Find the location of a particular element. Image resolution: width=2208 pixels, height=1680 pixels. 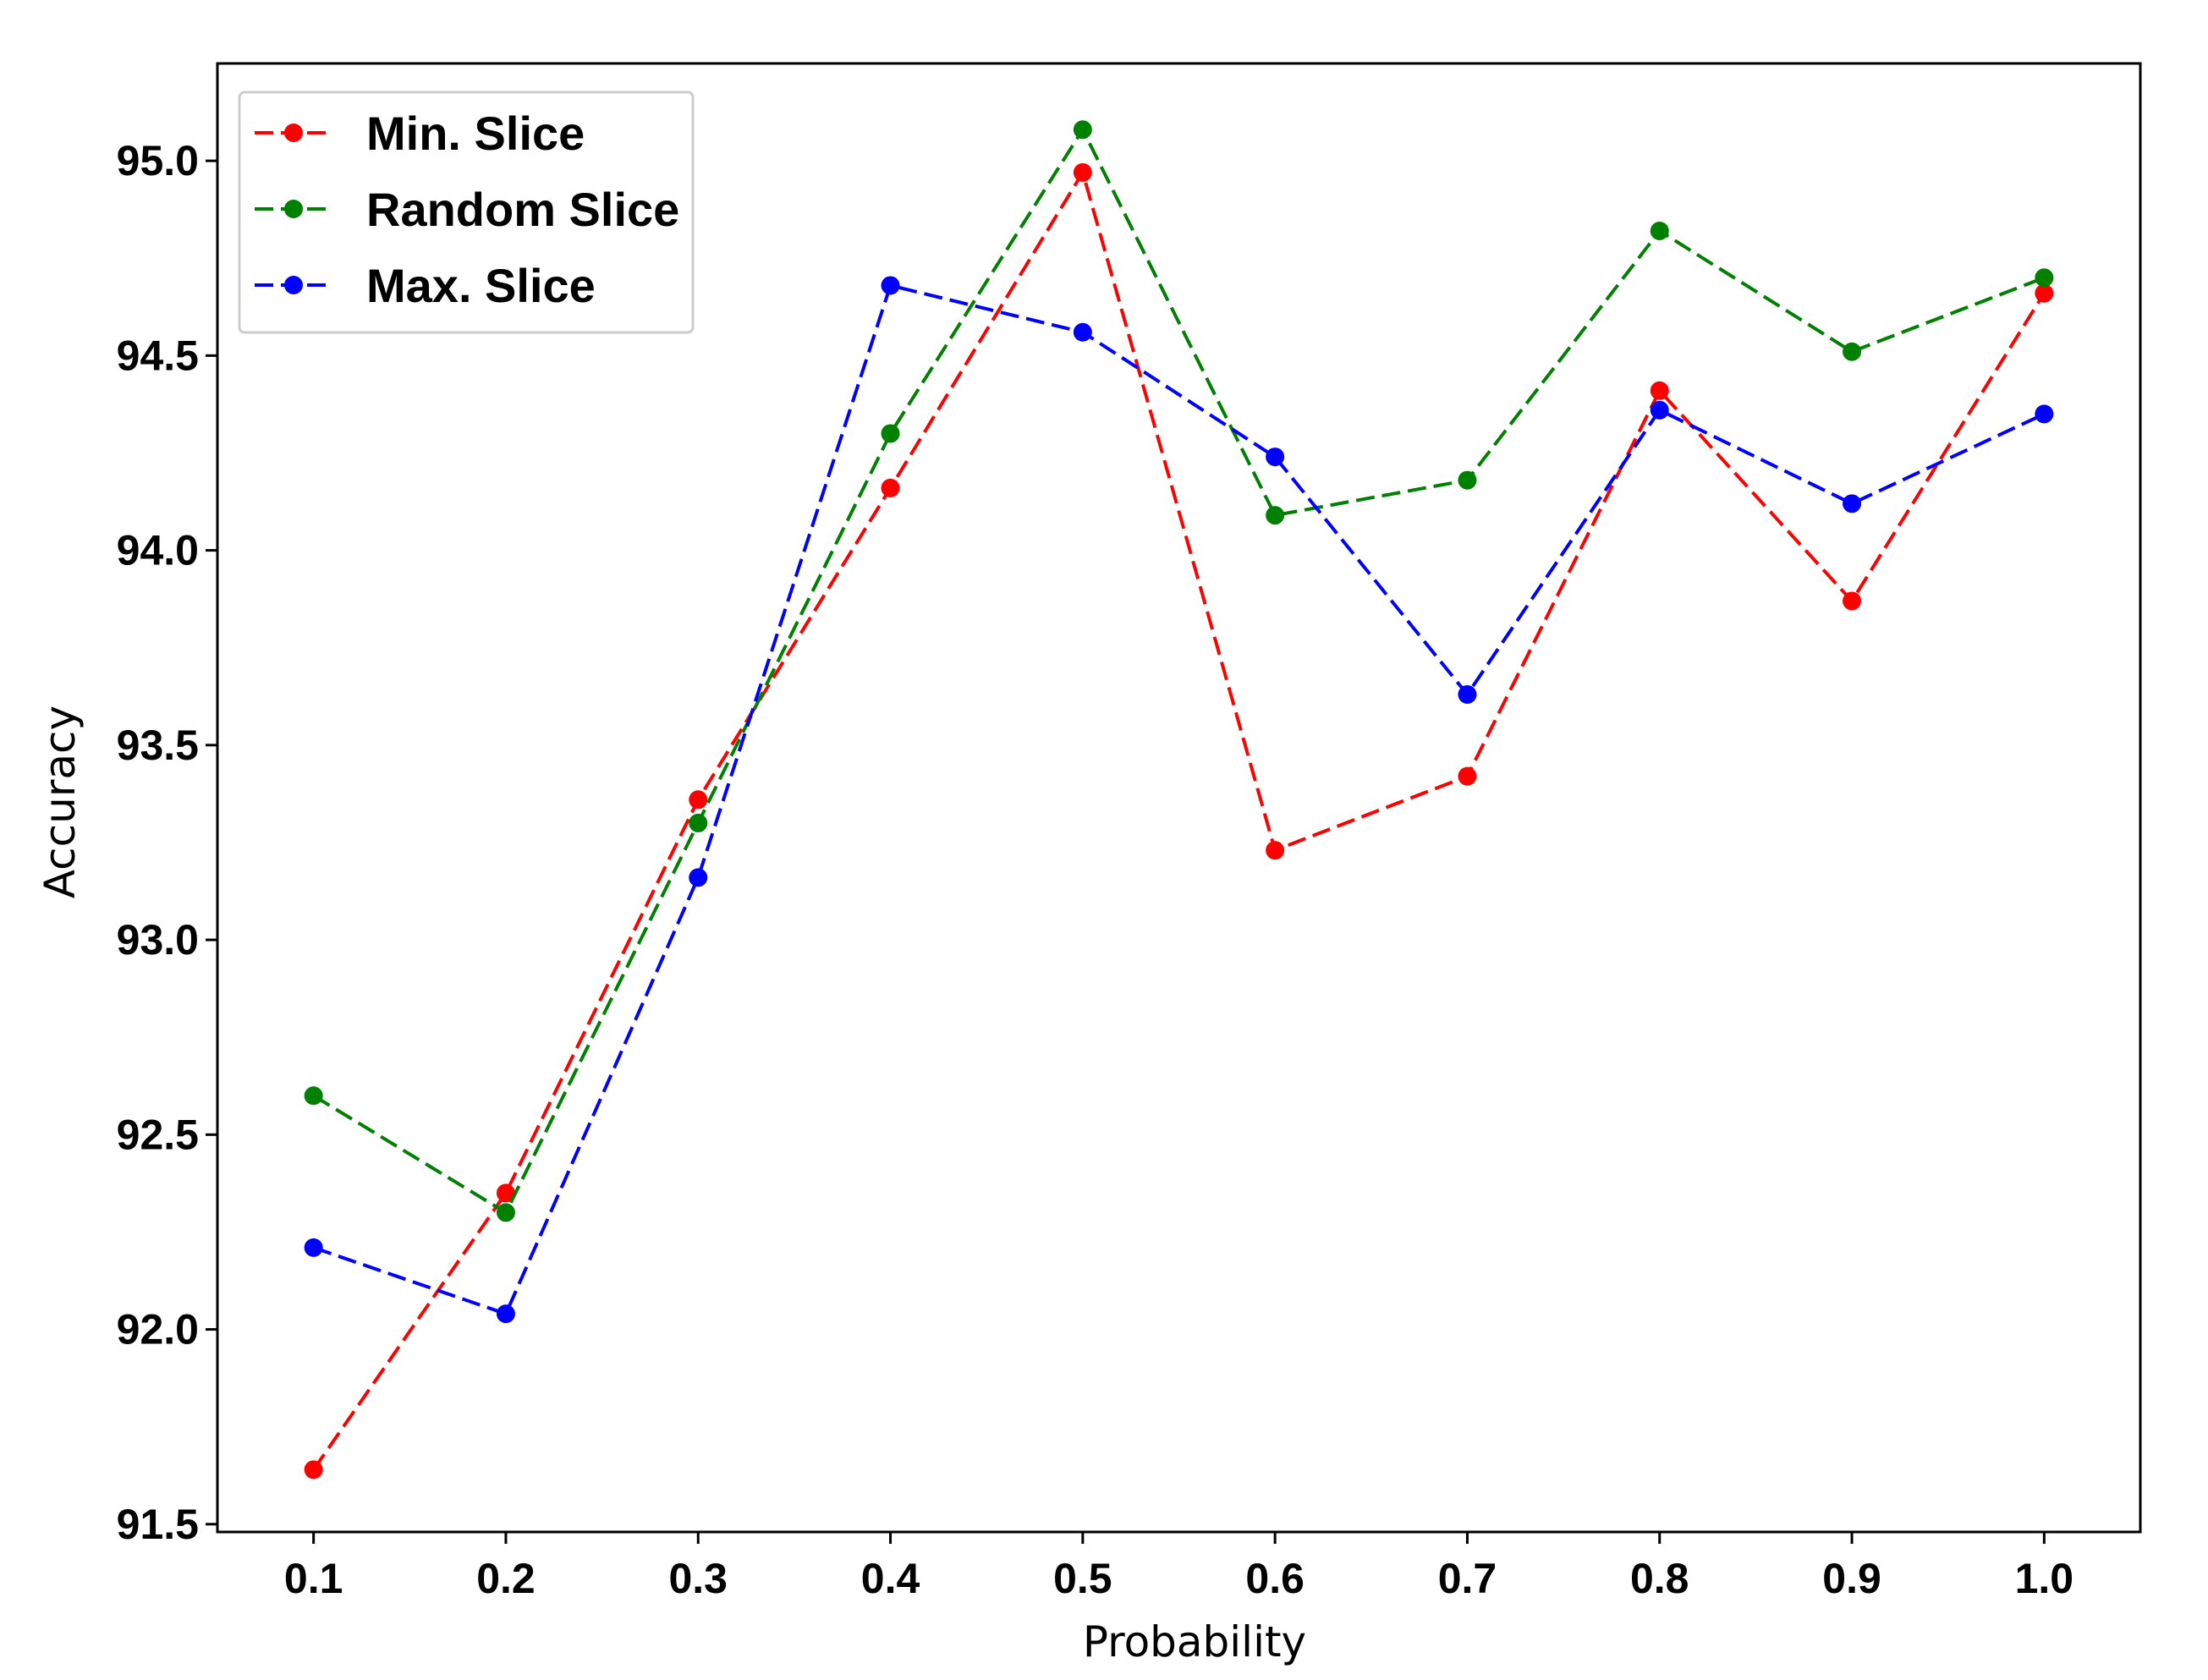

legend-label: Max. Slice is located at coordinates (481, 285).